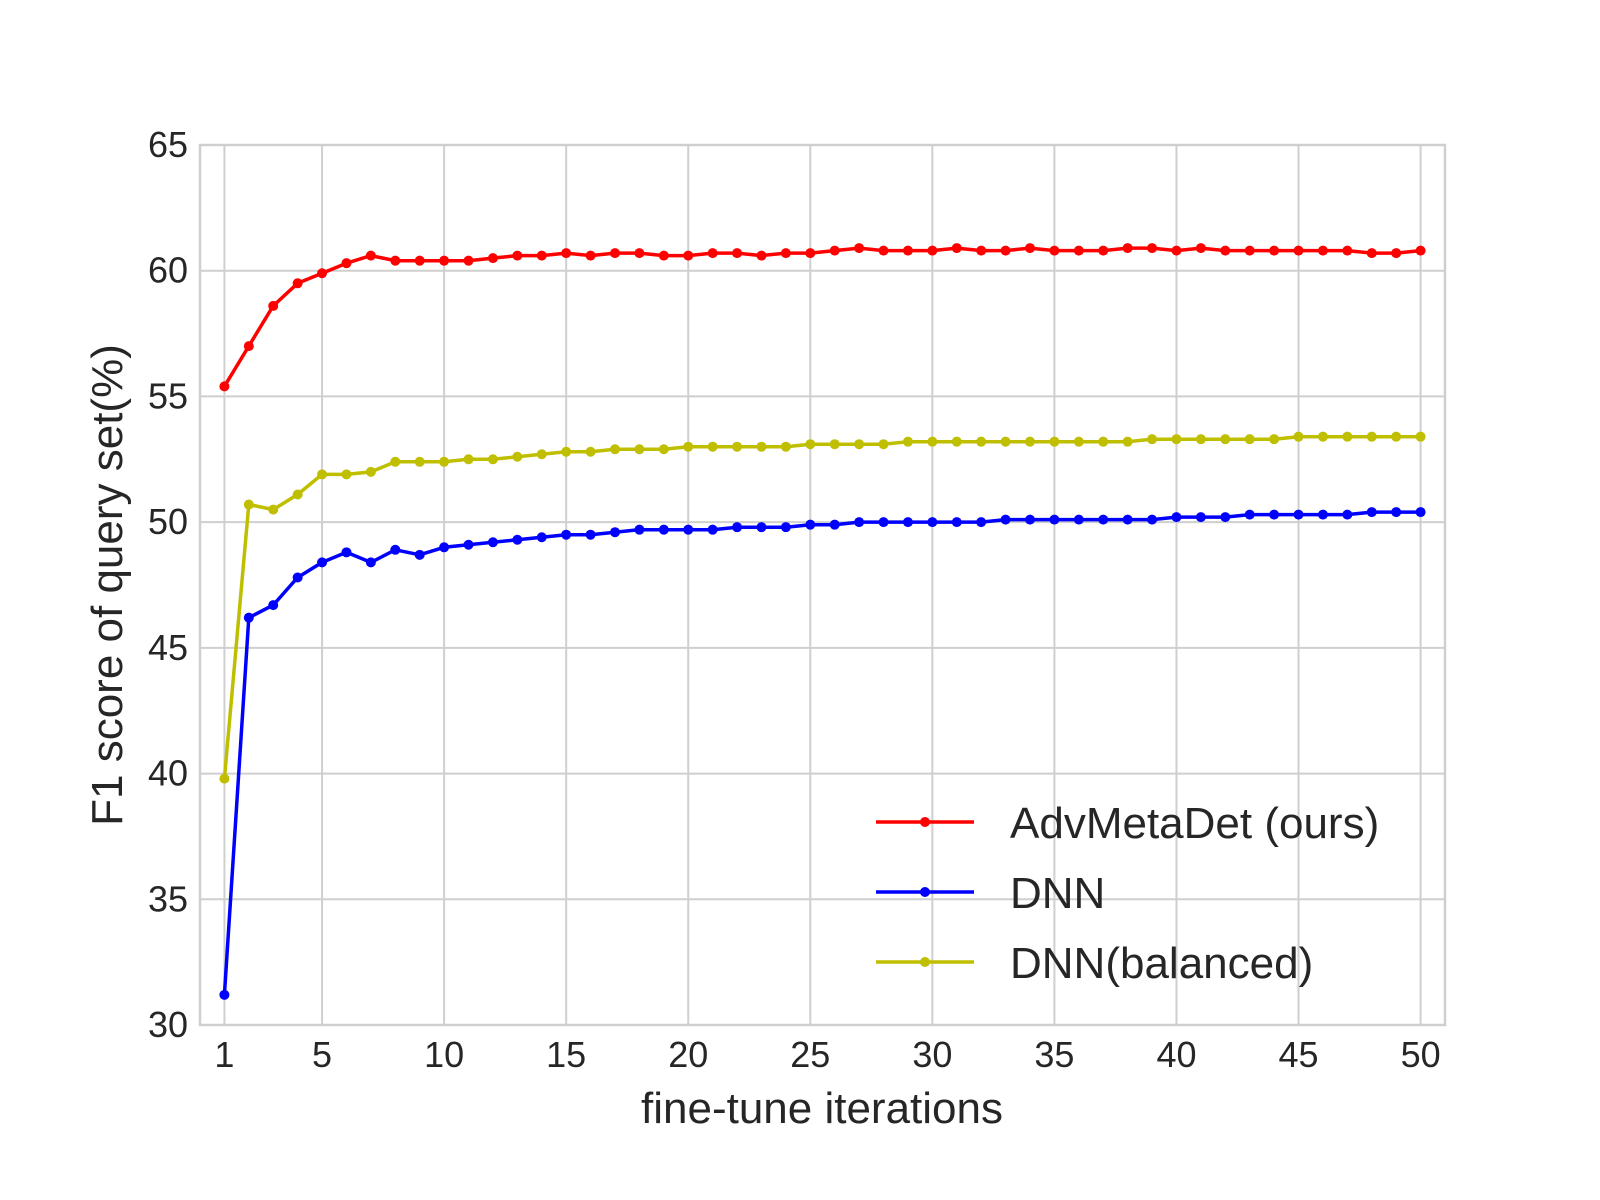 This screenshot has height=1200, width=1600. Describe the element at coordinates (566, 1054) in the screenshot. I see `x-tick-label: 15` at that location.